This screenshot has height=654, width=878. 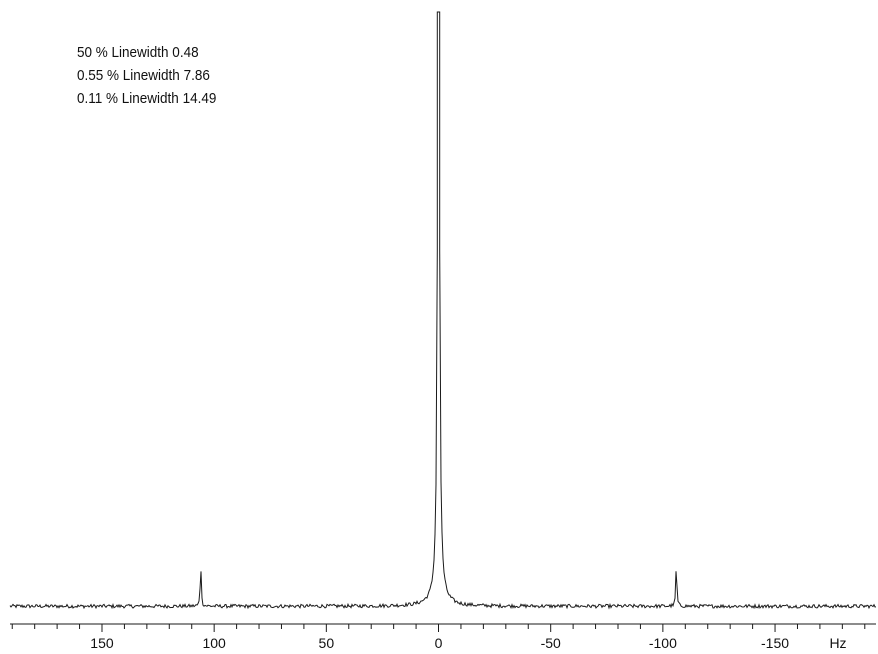 I want to click on x-axis-ticks, so click(x=438, y=628).